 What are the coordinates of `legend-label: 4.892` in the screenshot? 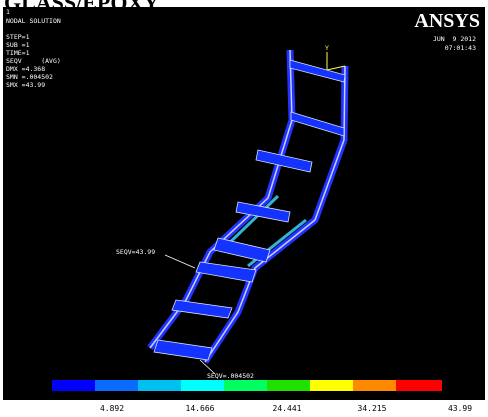 It's located at (112, 408).